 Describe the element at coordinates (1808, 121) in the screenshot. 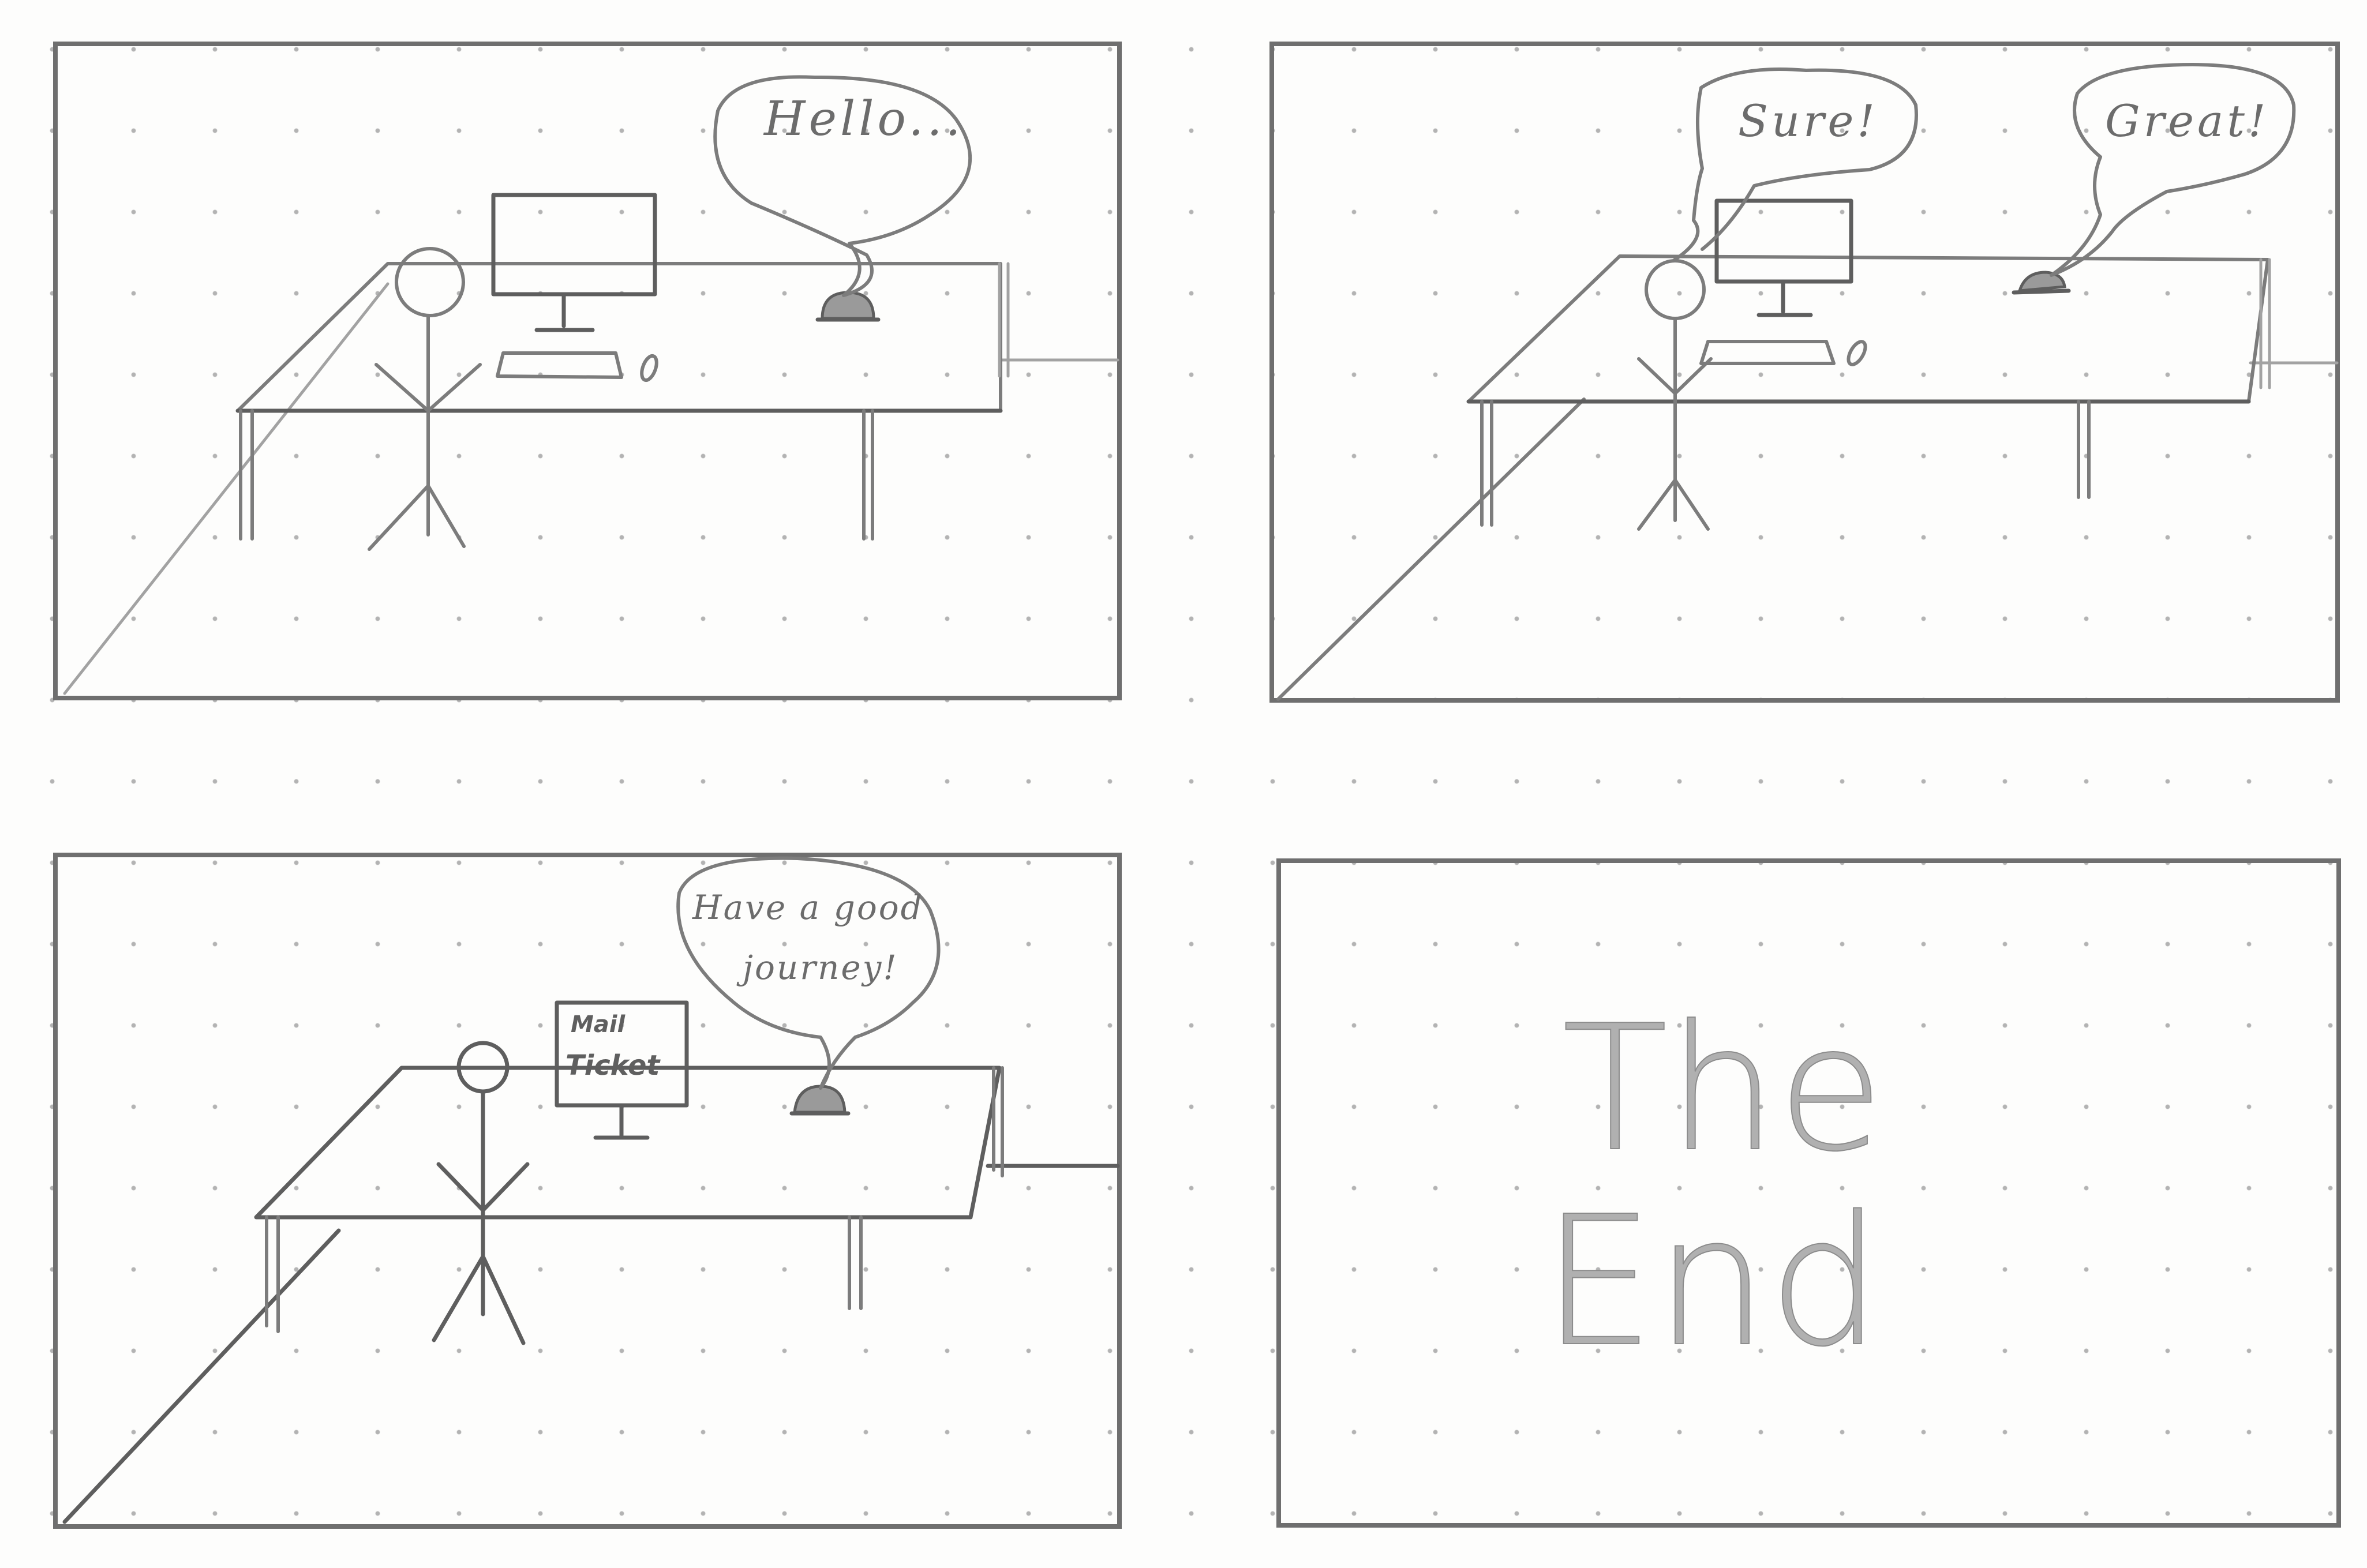

I see `speech-text-person: Sure!` at that location.